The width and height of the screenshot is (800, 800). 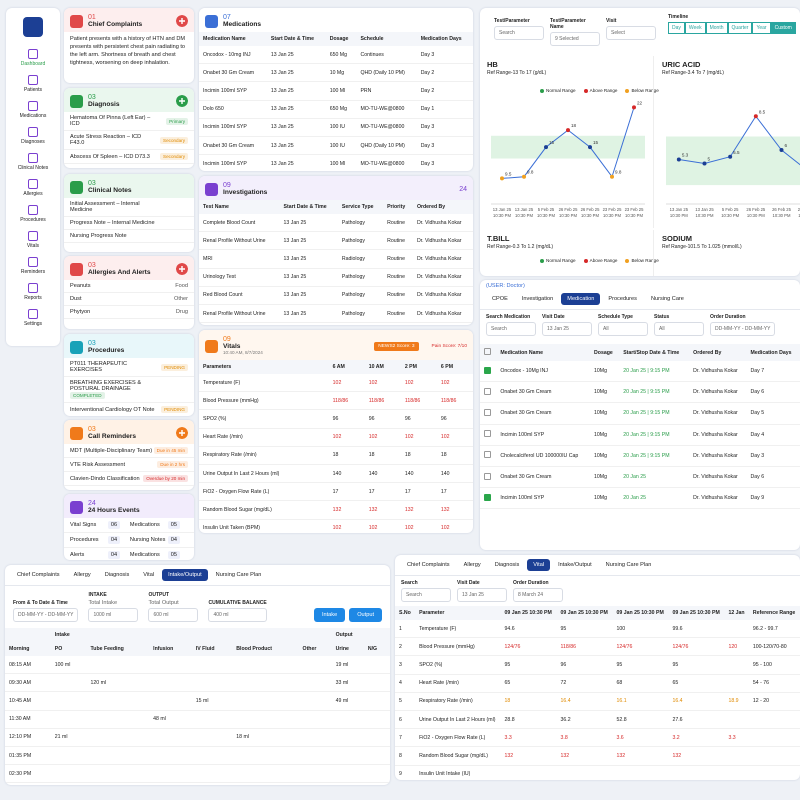 I want to click on menu-item: Medications, so click(x=33, y=113).